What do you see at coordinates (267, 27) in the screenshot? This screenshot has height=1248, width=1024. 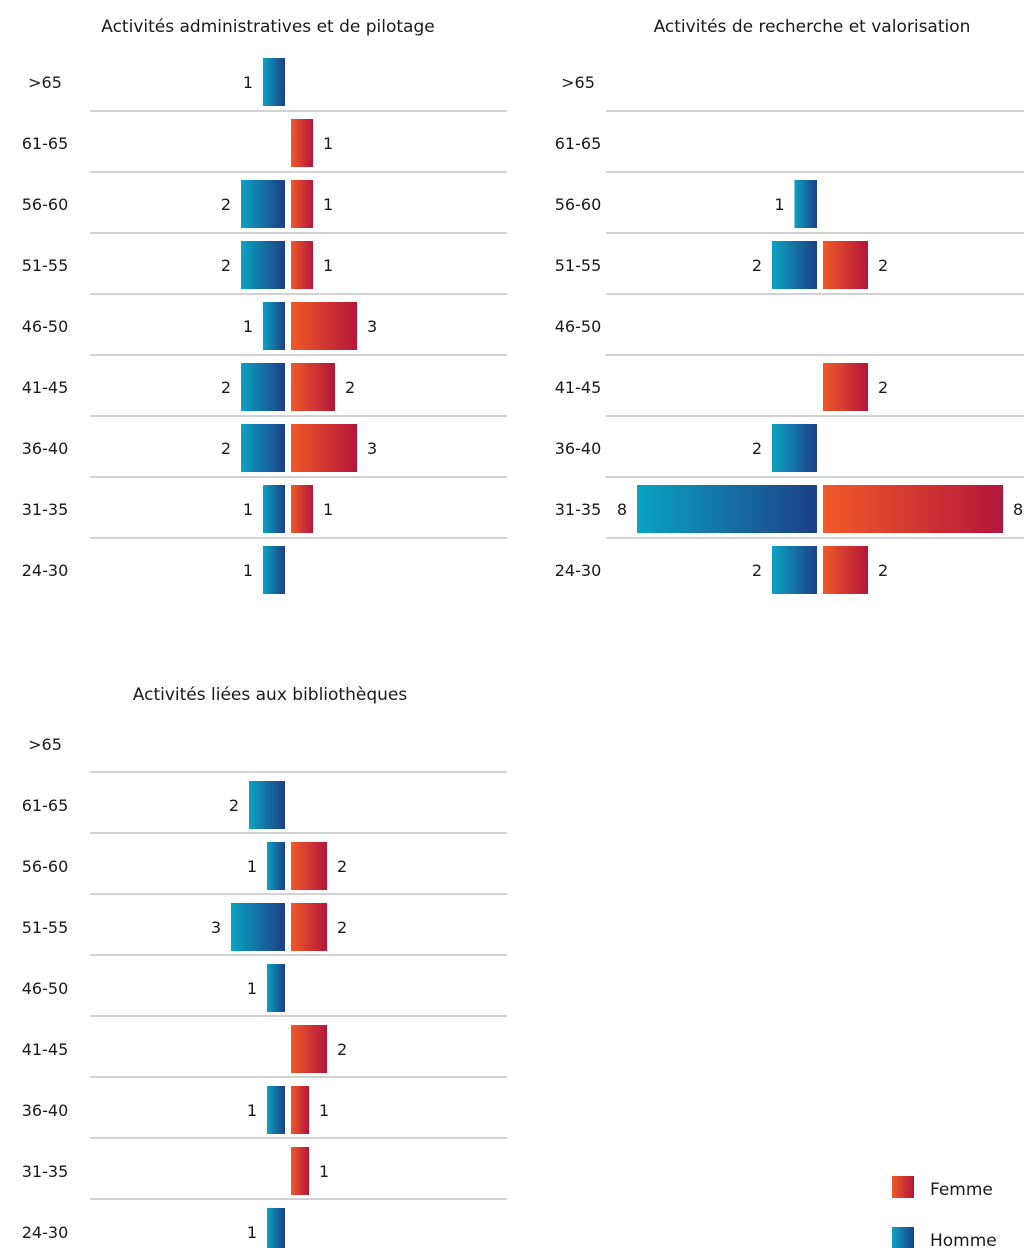 I see `chart-title: Activités administratives et de pilotage` at bounding box center [267, 27].